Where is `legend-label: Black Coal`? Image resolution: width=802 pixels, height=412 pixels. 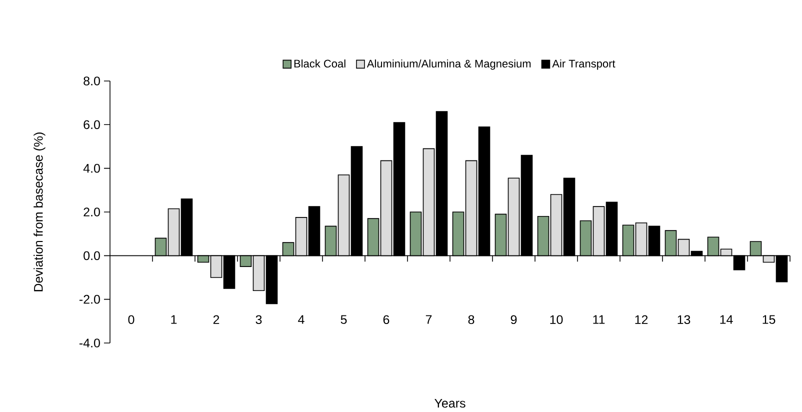 legend-label: Black Coal is located at coordinates (320, 63).